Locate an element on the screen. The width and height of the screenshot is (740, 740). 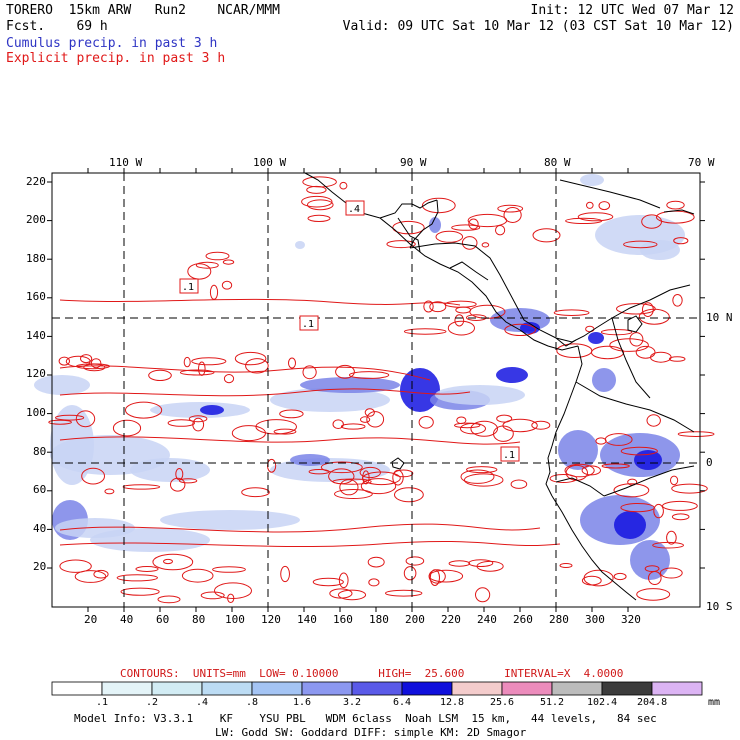
lake-maracaibo is located at coordinates (635, 324).